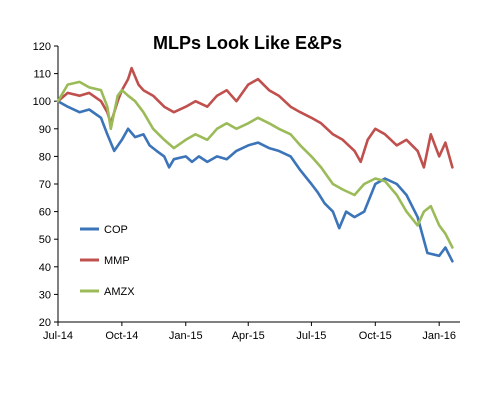 The width and height of the screenshot is (495, 400). Describe the element at coordinates (42, 47) in the screenshot. I see `y-tick-label: 120` at that location.